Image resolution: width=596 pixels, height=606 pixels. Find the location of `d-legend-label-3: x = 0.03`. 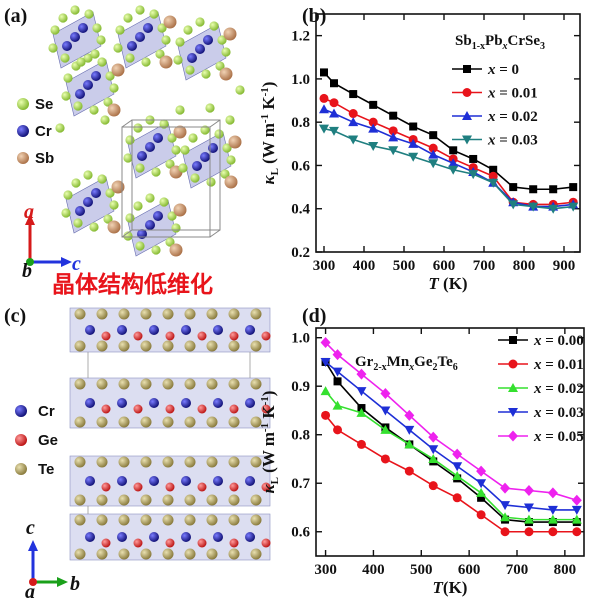

d-legend-label-3: x = 0.03 is located at coordinates (558, 413).